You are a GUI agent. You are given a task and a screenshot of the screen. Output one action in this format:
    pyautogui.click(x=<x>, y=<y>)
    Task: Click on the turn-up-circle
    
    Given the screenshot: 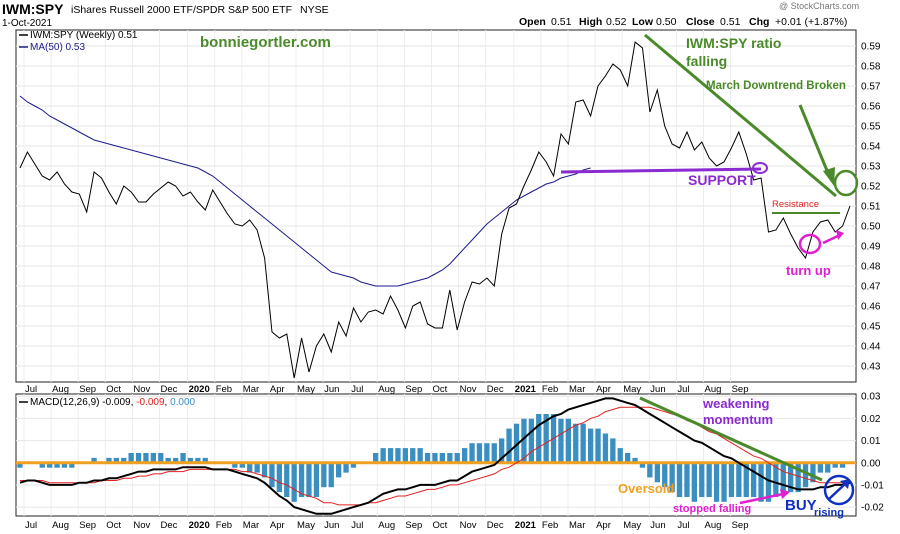 What is the action you would take?
    pyautogui.click(x=810, y=244)
    